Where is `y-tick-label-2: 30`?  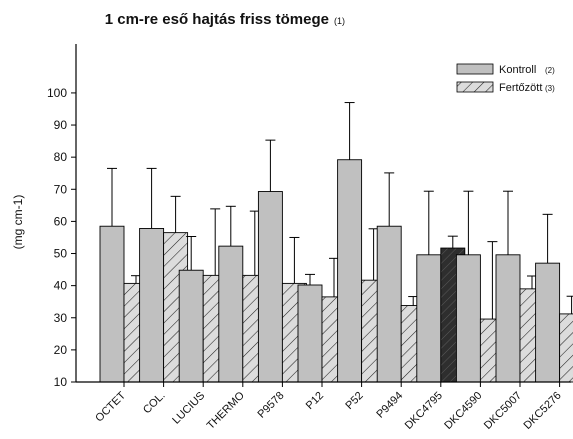
y-tick-label-2: 30 is located at coordinates (61, 318).